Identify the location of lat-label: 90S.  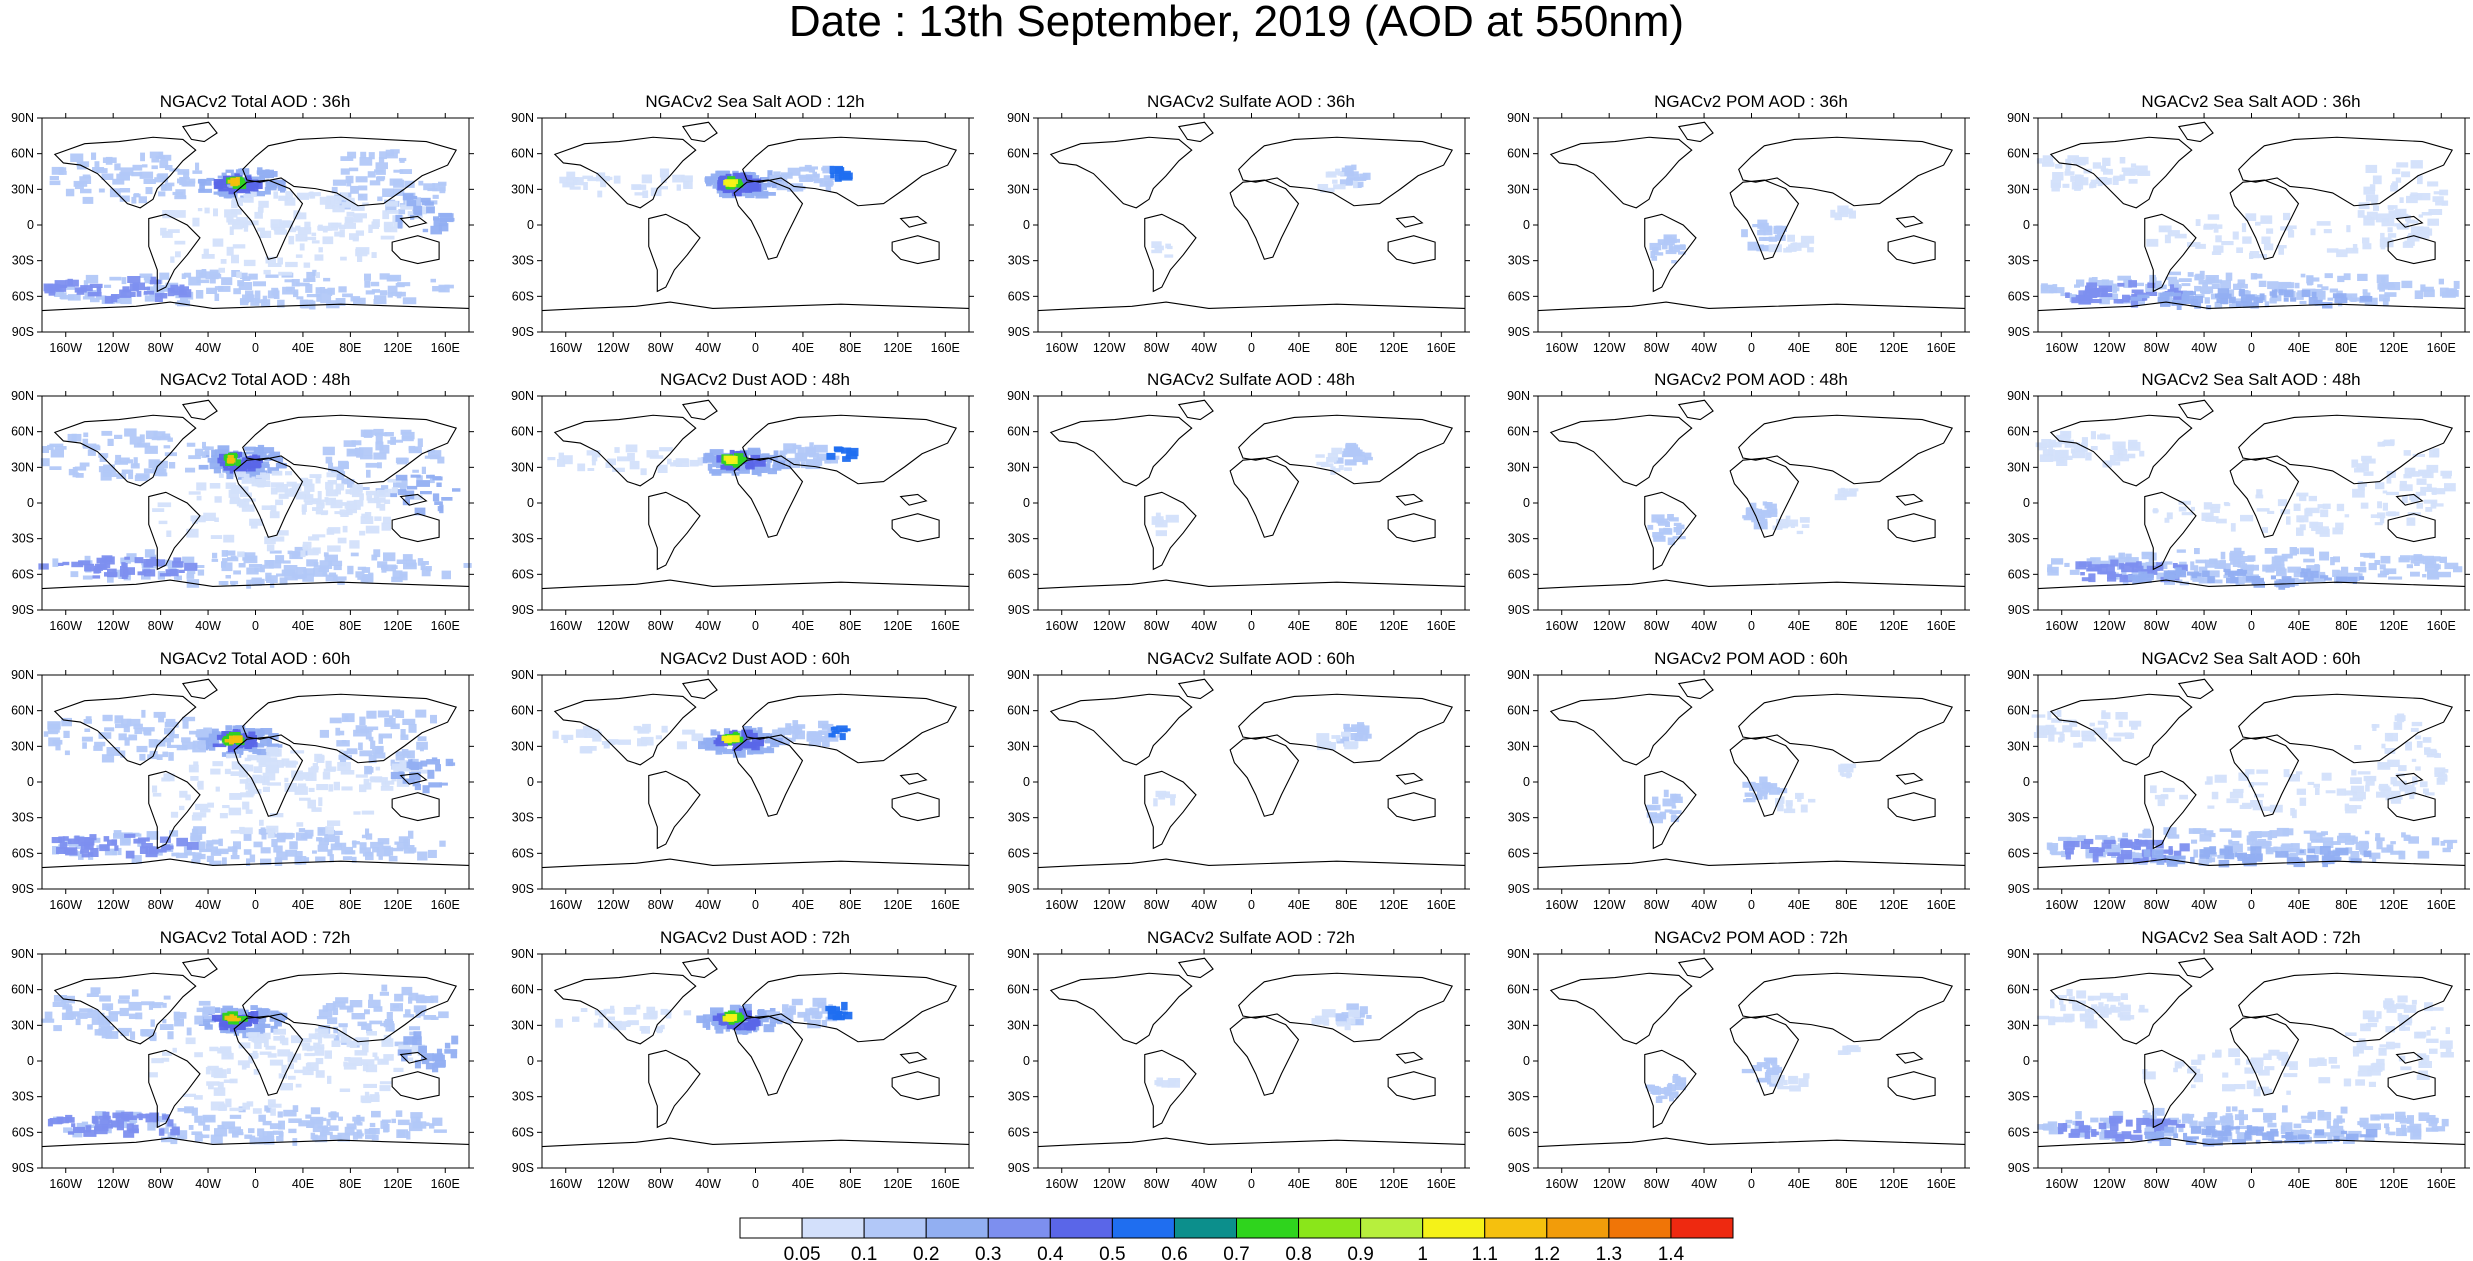
(2019, 610).